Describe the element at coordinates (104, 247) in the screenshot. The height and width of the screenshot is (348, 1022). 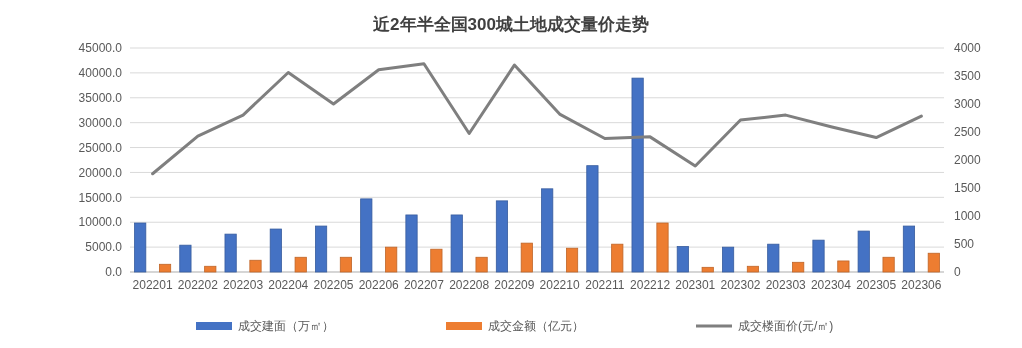
I see `y-tick-label: 5000.0` at that location.